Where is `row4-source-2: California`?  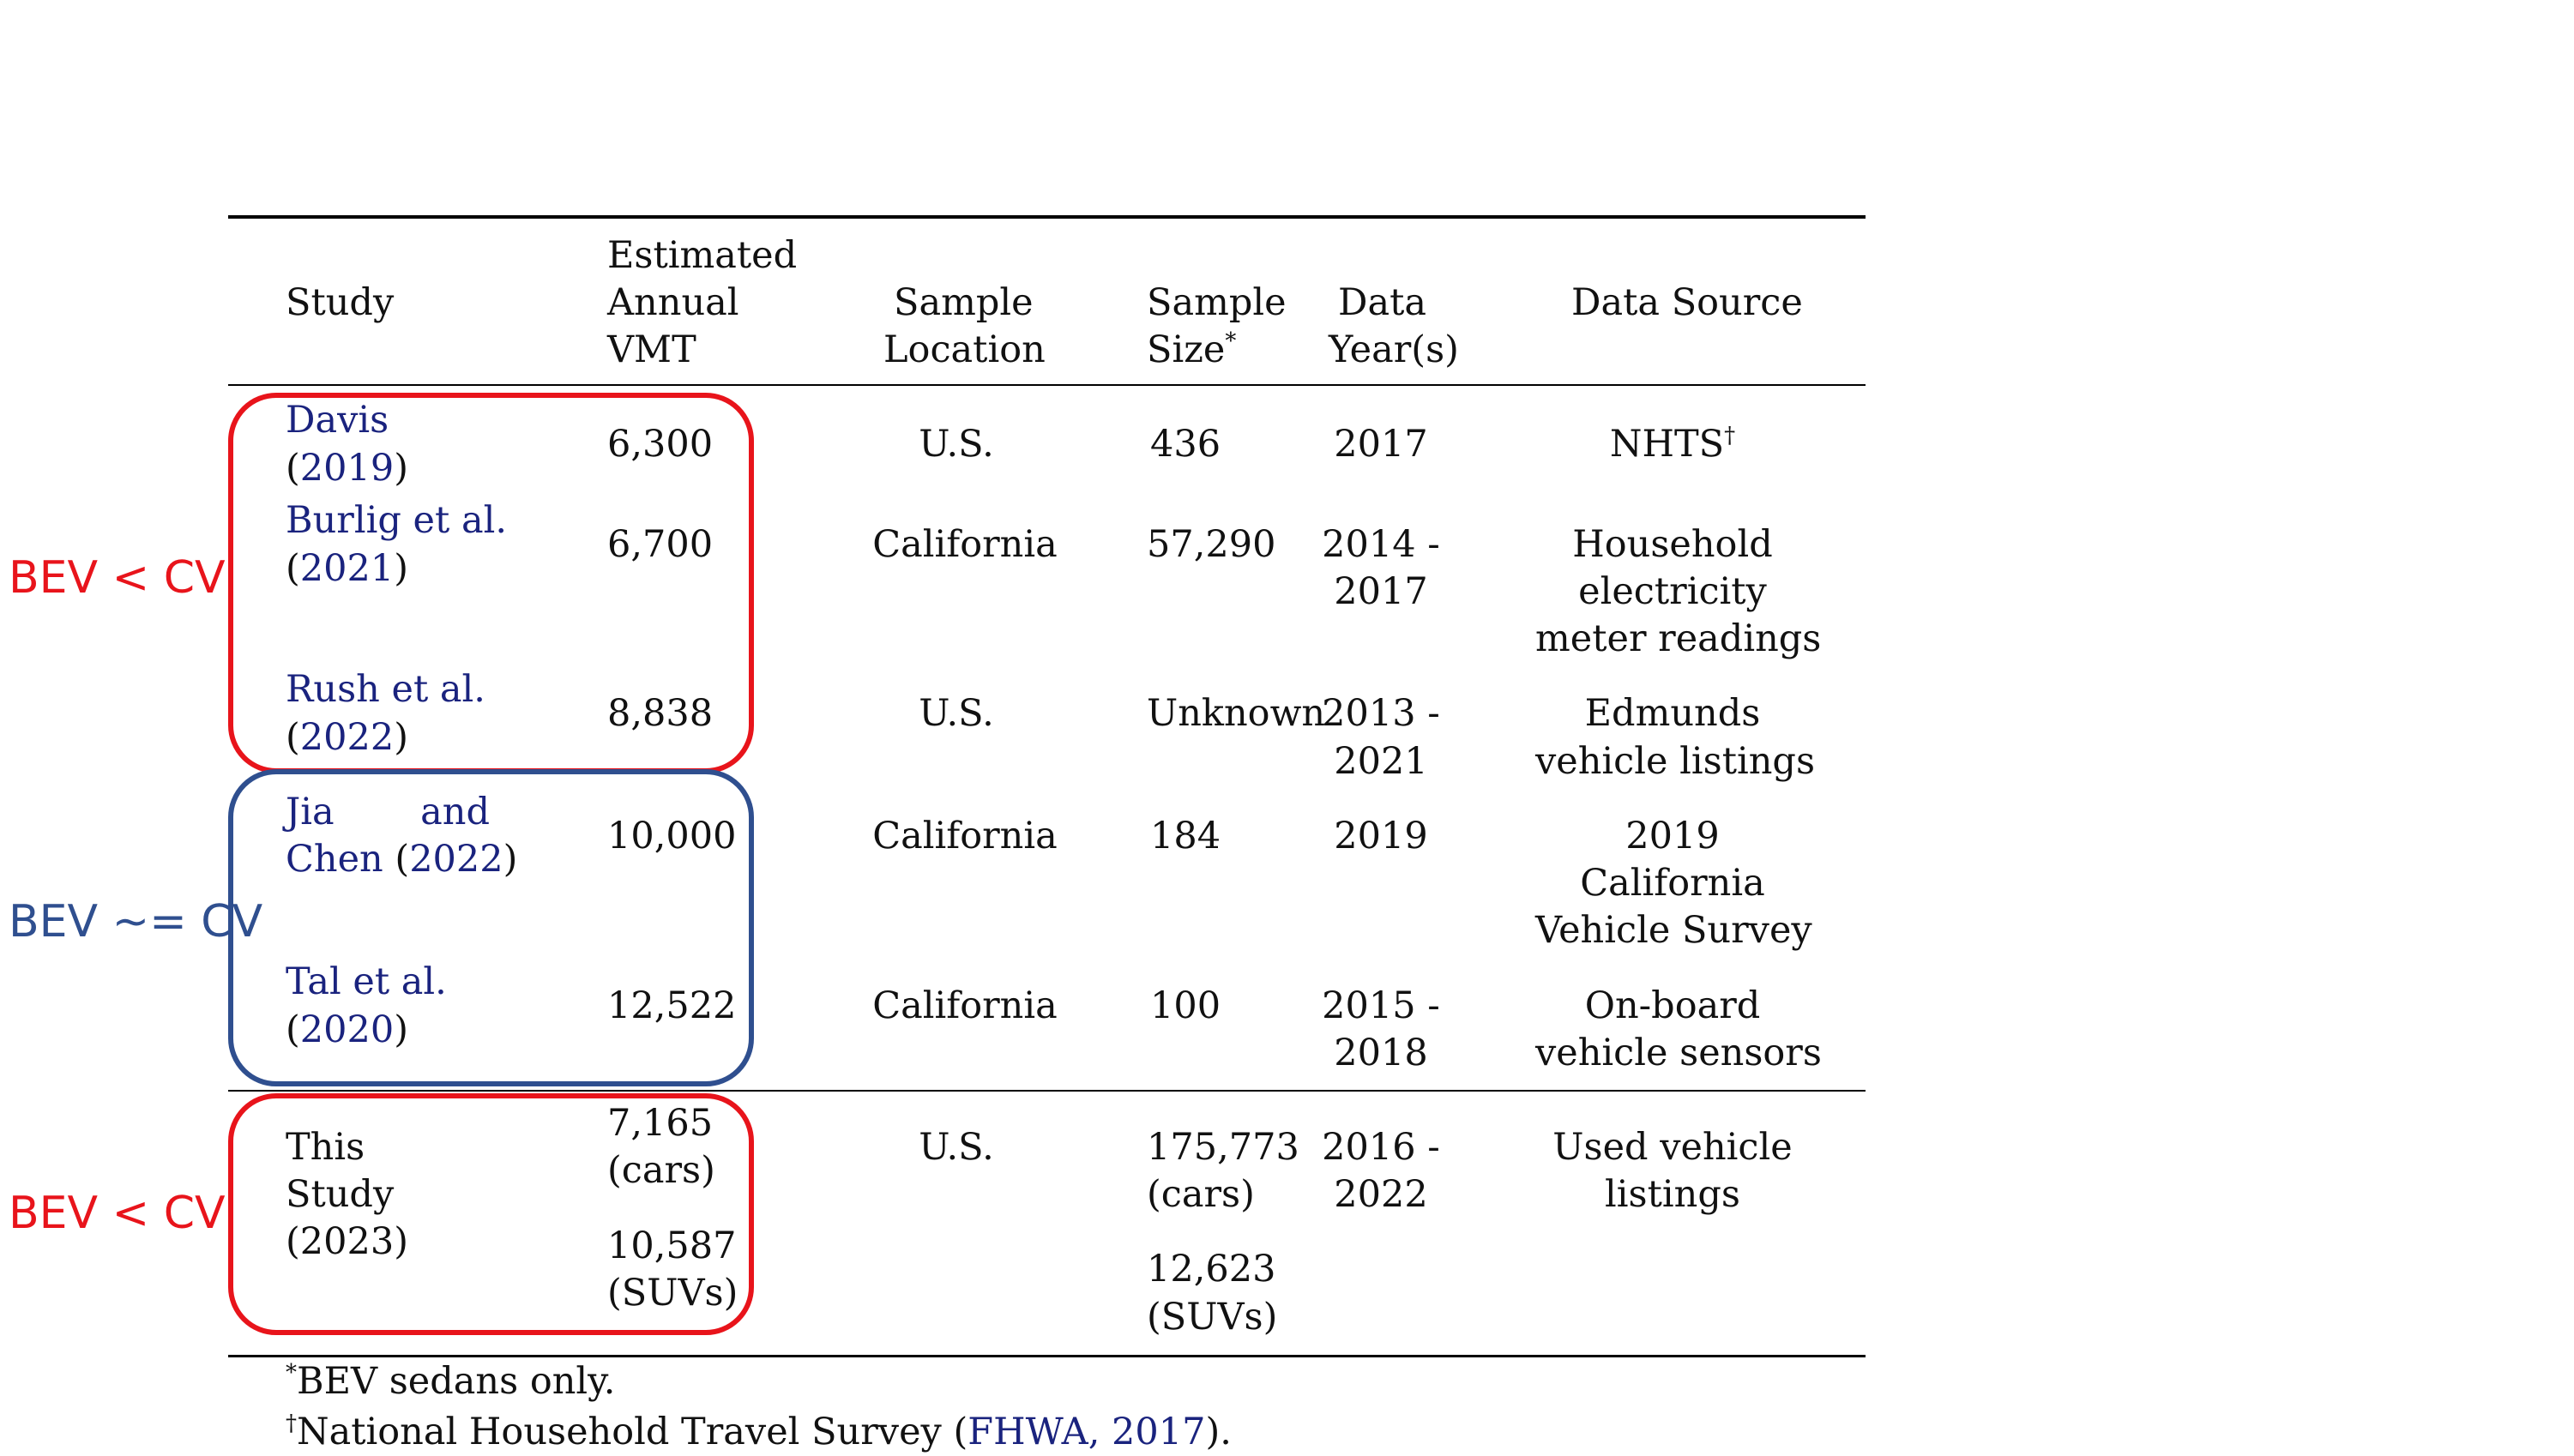
row4-source-2: California is located at coordinates (1672, 883).